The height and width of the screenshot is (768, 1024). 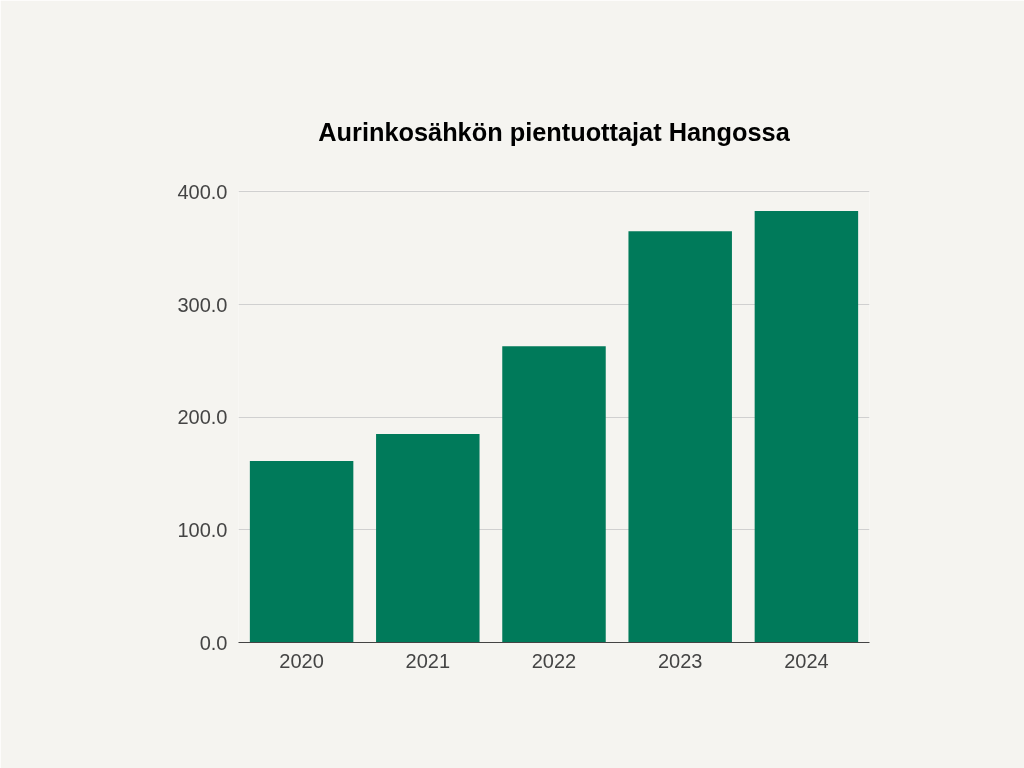 I want to click on y-tick-label: 400.0, so click(x=202, y=191).